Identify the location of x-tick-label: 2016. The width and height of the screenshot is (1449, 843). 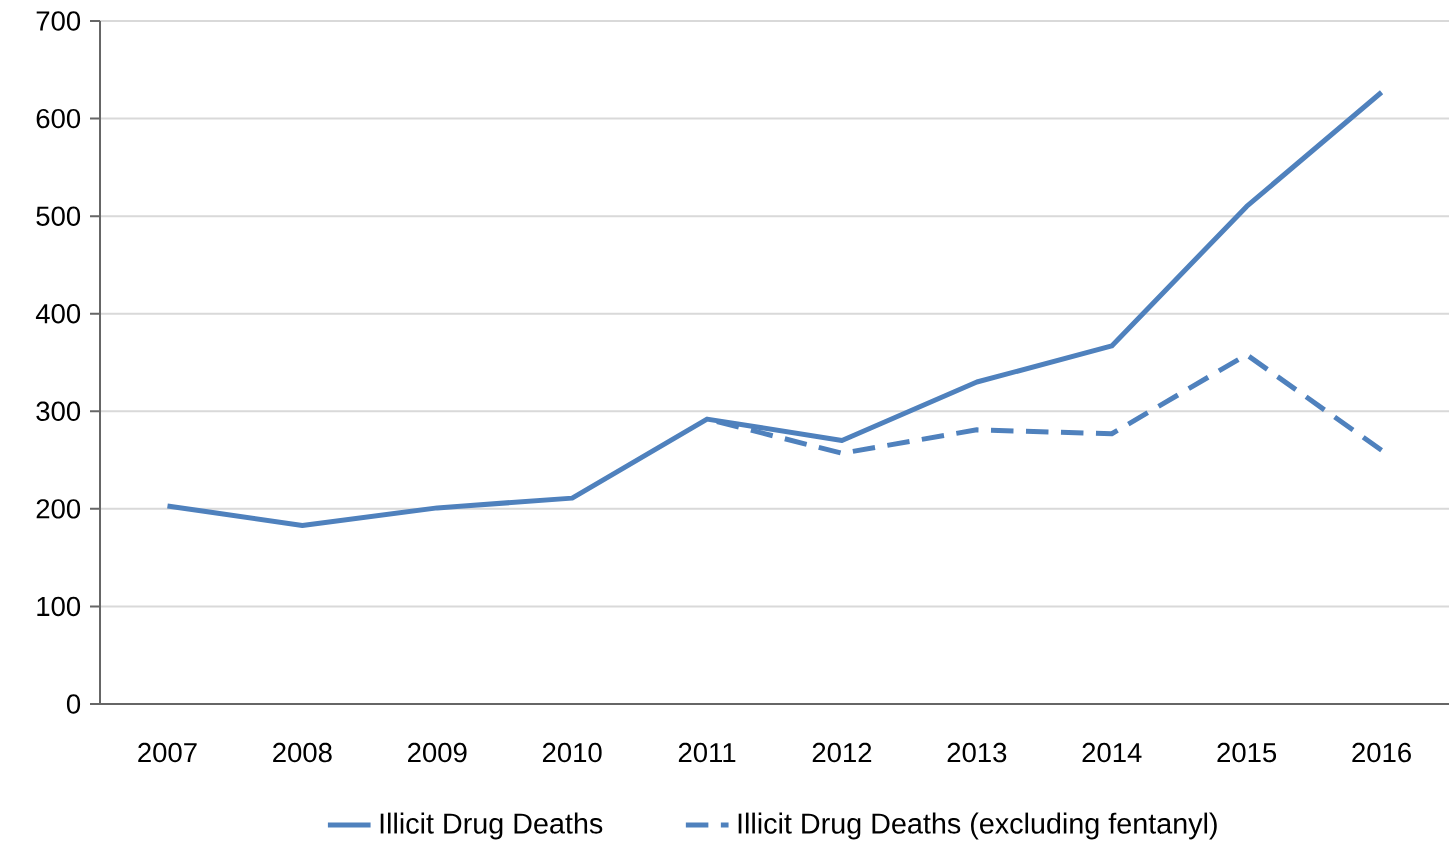
(1381, 752).